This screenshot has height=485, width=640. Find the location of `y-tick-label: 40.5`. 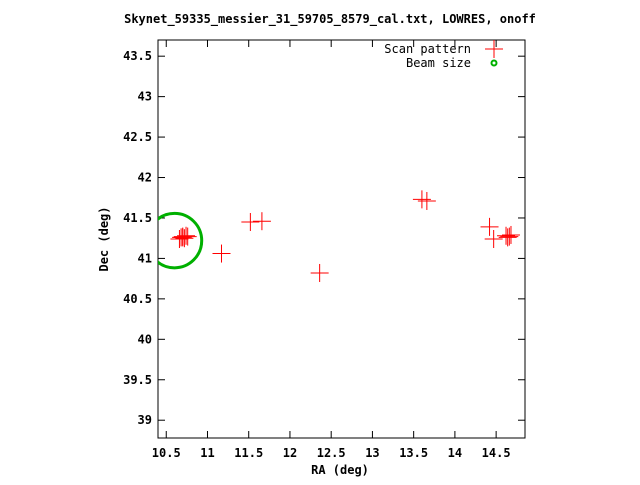

y-tick-label: 40.5 is located at coordinates (137, 299).